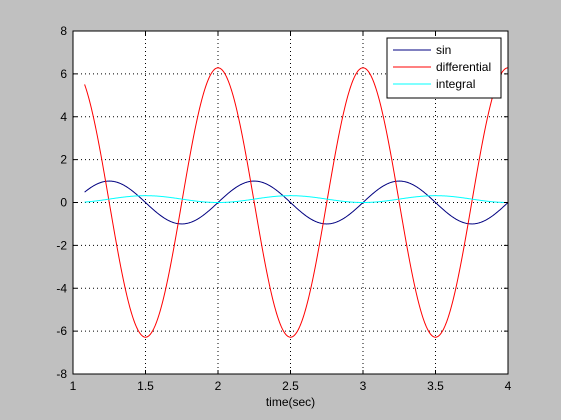 This screenshot has height=420, width=561. What do you see at coordinates (73, 386) in the screenshot?
I see `x-tick-label: 1` at bounding box center [73, 386].